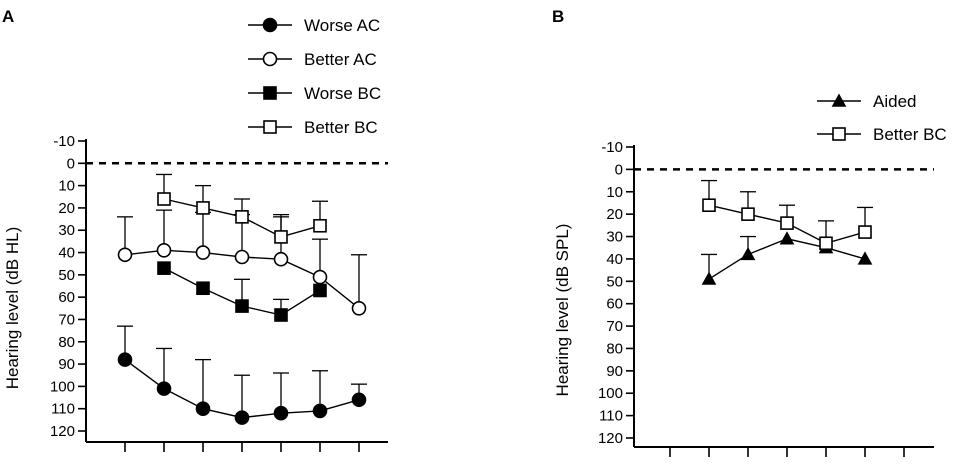 The height and width of the screenshot is (466, 954). What do you see at coordinates (558, 16) in the screenshot?
I see `panel-b-letter: B` at bounding box center [558, 16].